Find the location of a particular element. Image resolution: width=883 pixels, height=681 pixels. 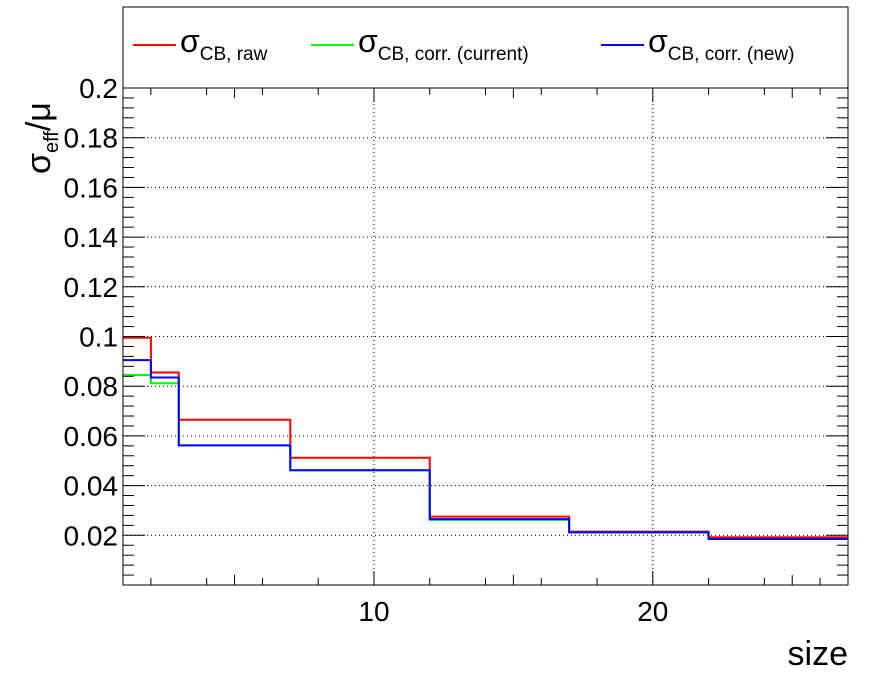

legend-entry-1: σCB, corr. (current) is located at coordinates (420, 44).